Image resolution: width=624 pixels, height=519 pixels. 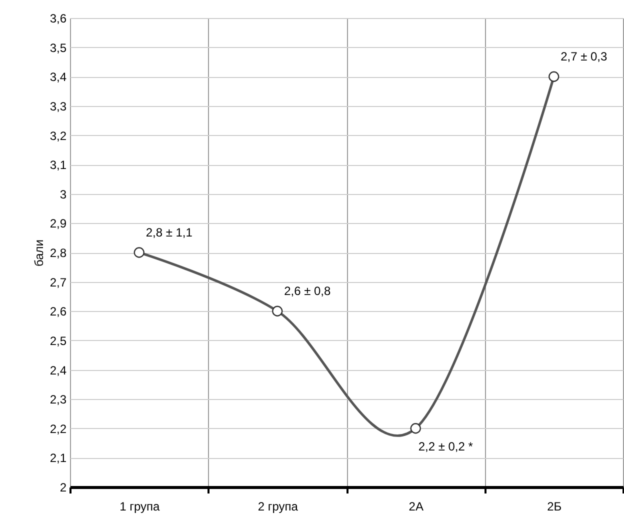 I want to click on y-tick-label: 3, so click(x=63, y=194).